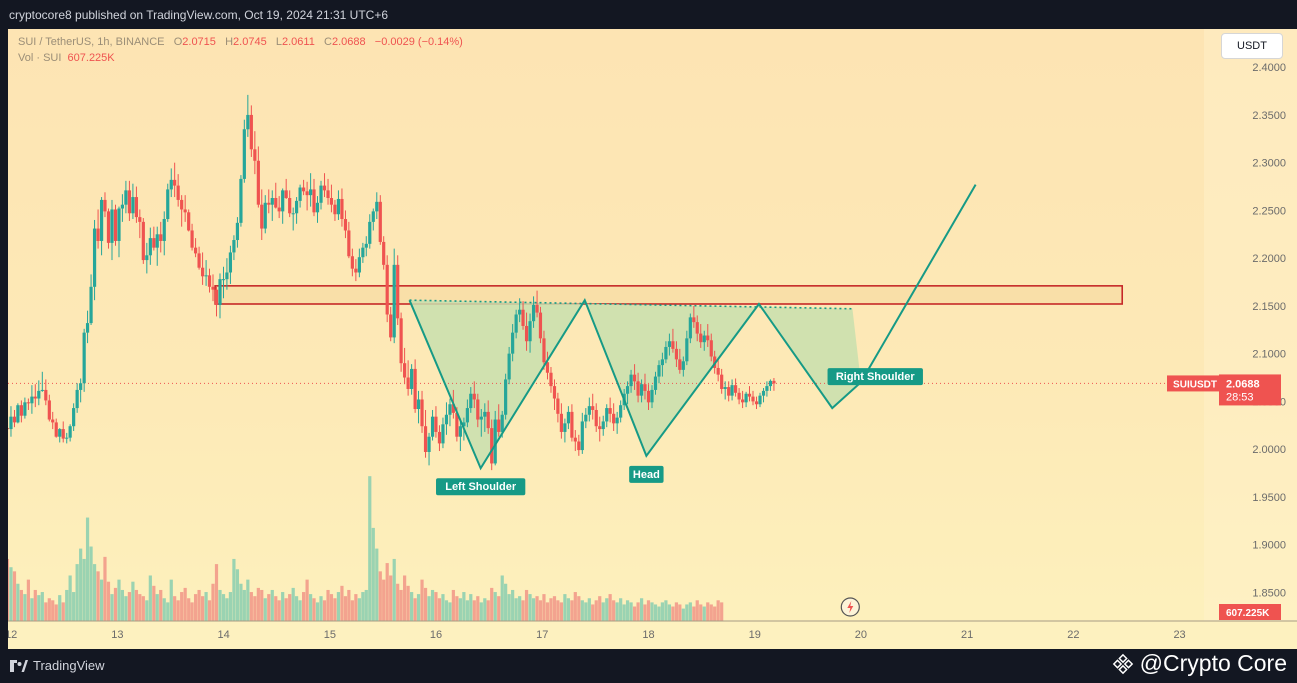 This screenshot has width=1297, height=683. I want to click on legend-close-value: 2.0688, so click(348, 42).